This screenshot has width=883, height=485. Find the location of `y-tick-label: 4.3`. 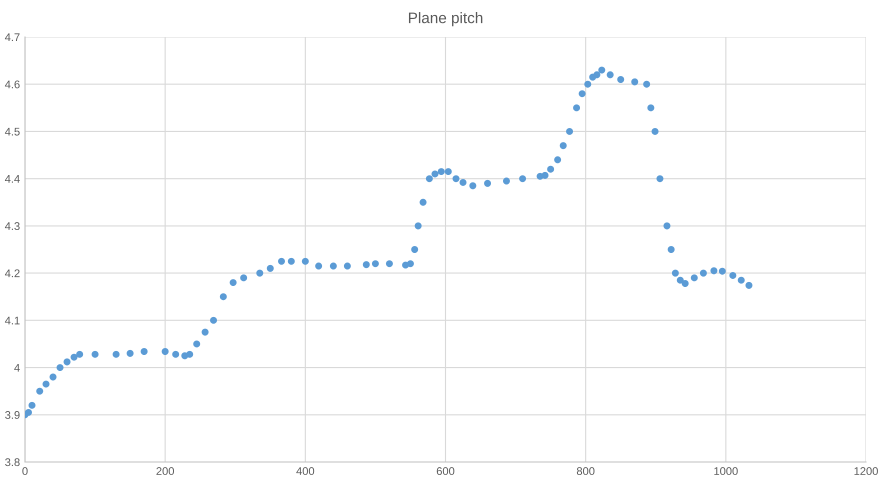

y-tick-label: 4.3 is located at coordinates (12, 226).